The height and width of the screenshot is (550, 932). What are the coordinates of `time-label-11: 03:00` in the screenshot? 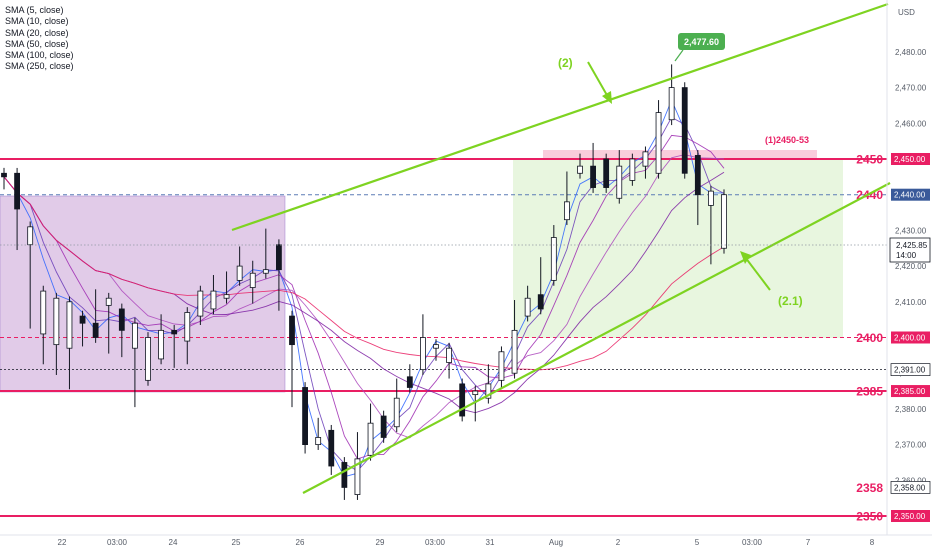 It's located at (752, 542).